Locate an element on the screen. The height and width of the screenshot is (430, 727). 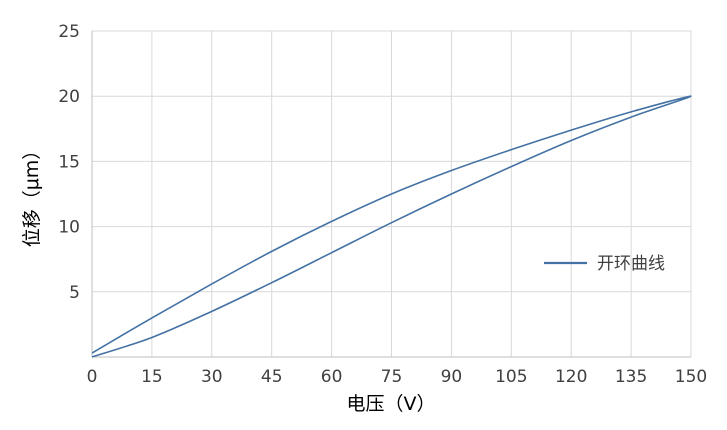
x-tick-label: 105 is located at coordinates (511, 377).